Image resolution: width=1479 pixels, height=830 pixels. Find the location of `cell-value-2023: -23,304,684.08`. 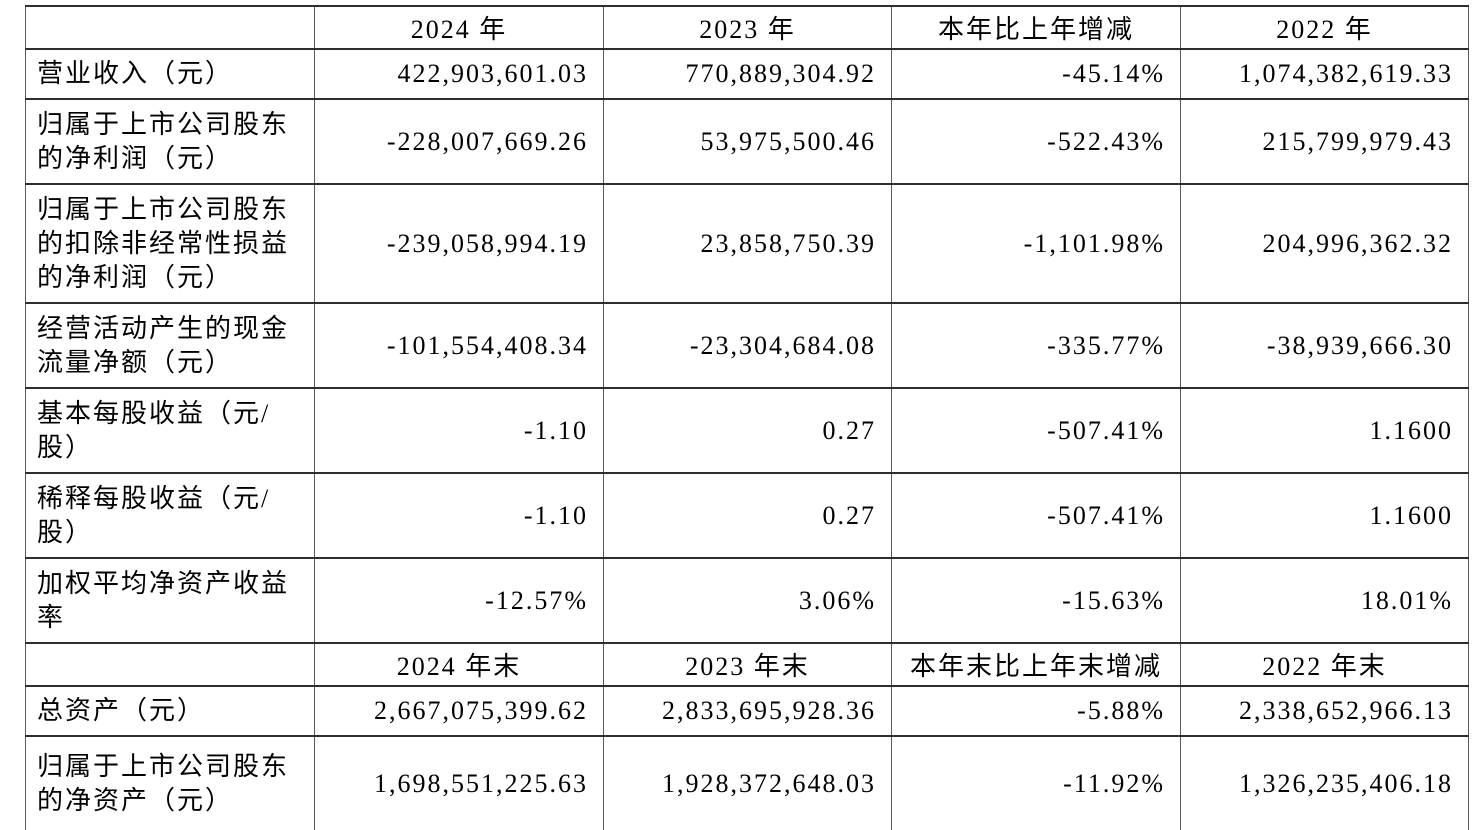

cell-value-2023: -23,304,684.08 is located at coordinates (747, 345).